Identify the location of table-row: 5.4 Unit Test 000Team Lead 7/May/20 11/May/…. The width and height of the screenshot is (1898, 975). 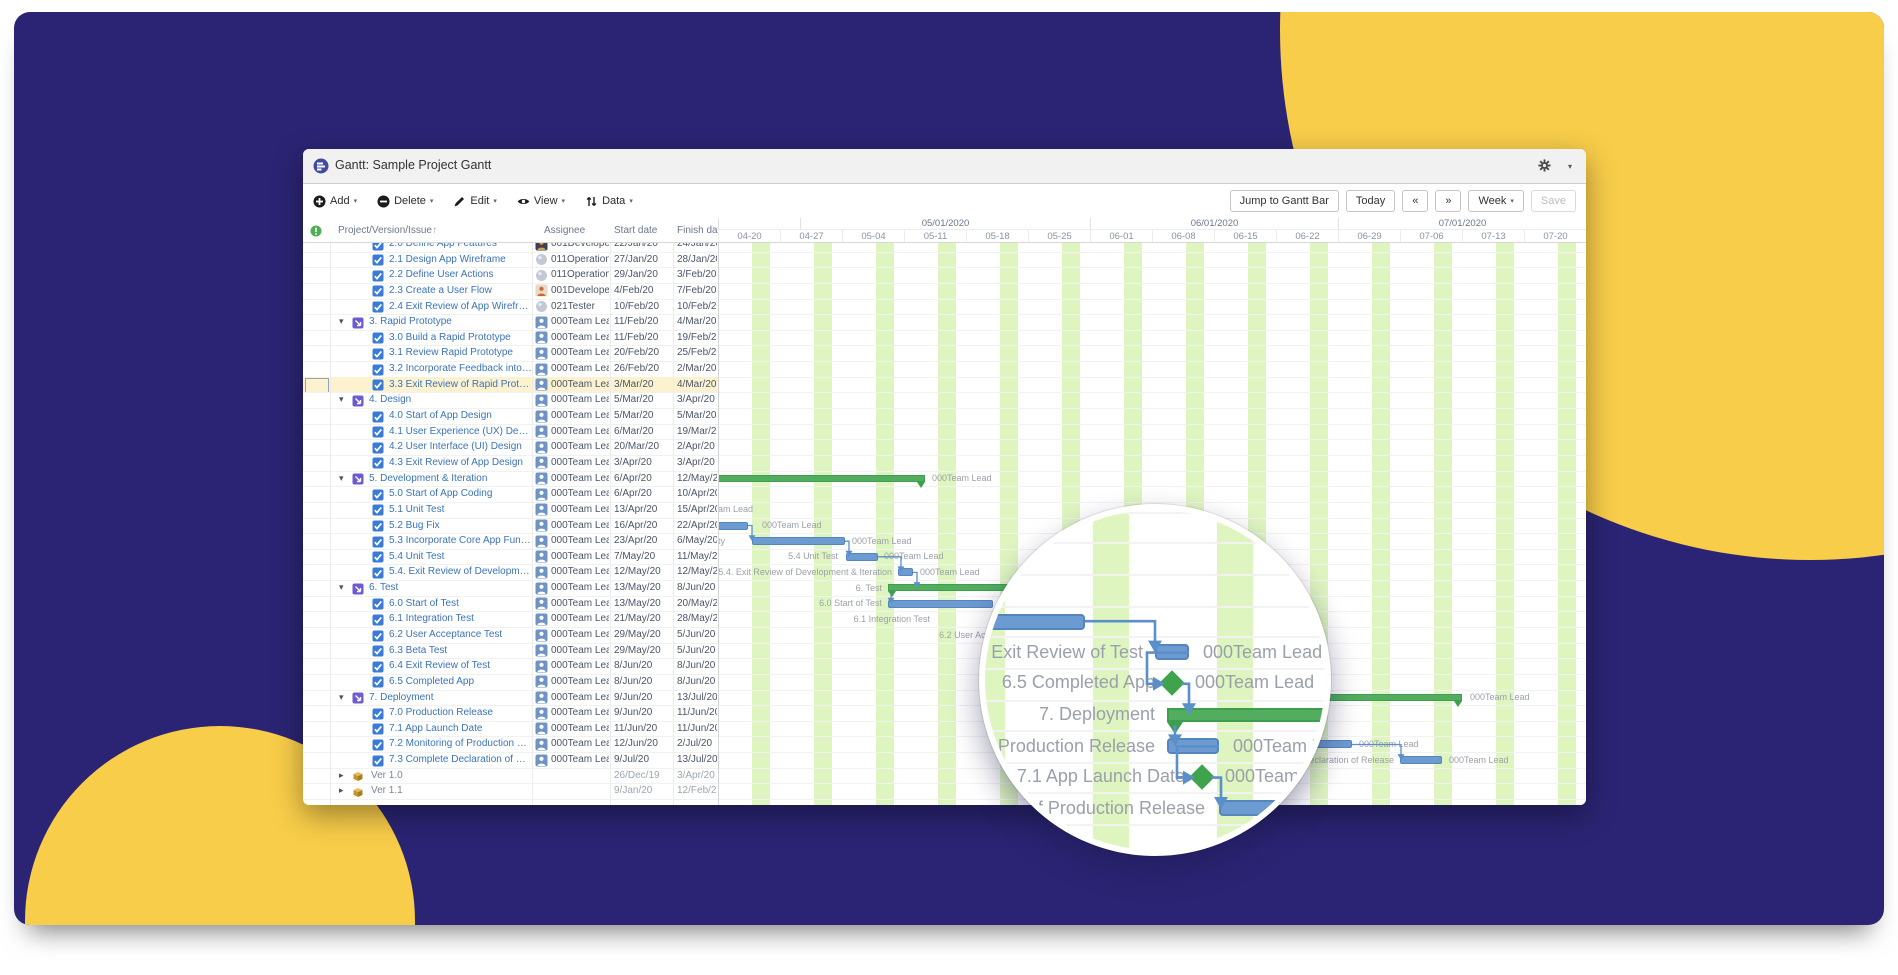
(510, 557).